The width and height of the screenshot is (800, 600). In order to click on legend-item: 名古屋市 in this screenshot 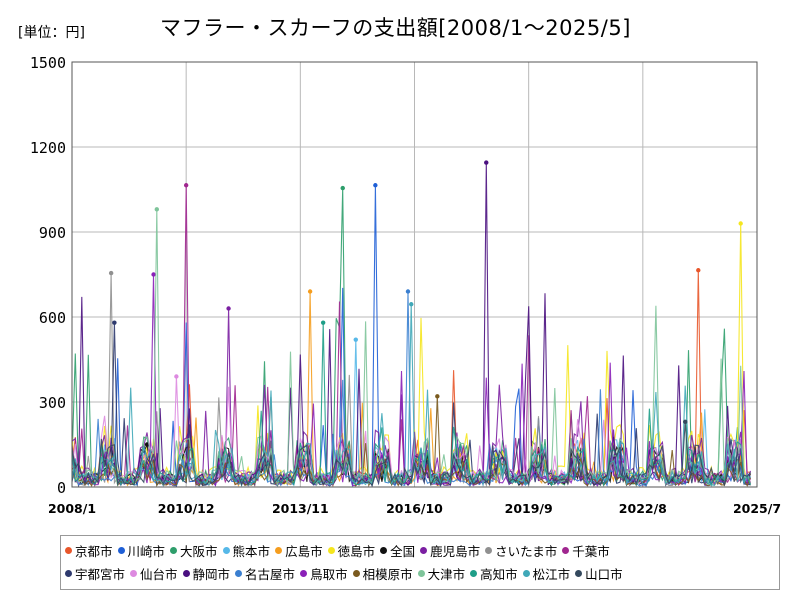, I will do `click(265, 573)`.